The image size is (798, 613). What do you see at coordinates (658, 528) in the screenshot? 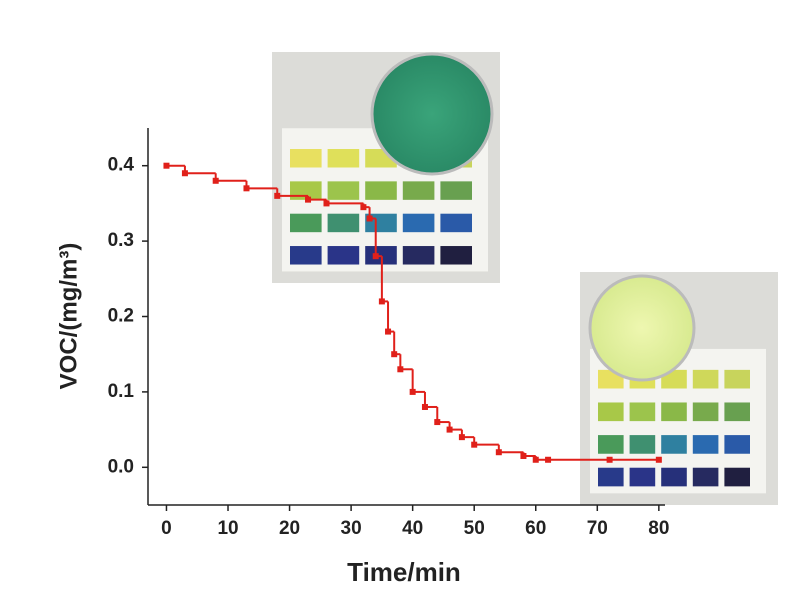
I see `x-tick-label: 80` at bounding box center [658, 528].